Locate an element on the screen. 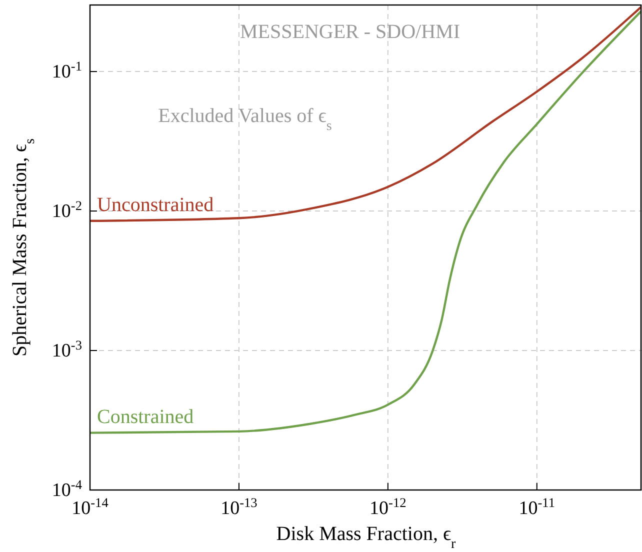 The height and width of the screenshot is (552, 642). y-tick-label: 10$^{-1}$ is located at coordinates (67, 70).